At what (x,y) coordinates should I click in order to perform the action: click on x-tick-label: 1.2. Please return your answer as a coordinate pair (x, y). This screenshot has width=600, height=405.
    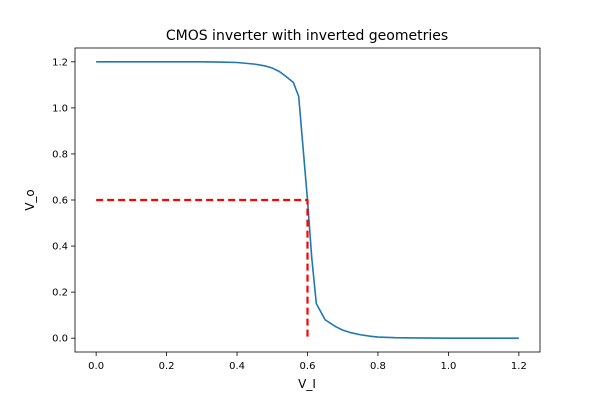
    Looking at the image, I should click on (519, 366).